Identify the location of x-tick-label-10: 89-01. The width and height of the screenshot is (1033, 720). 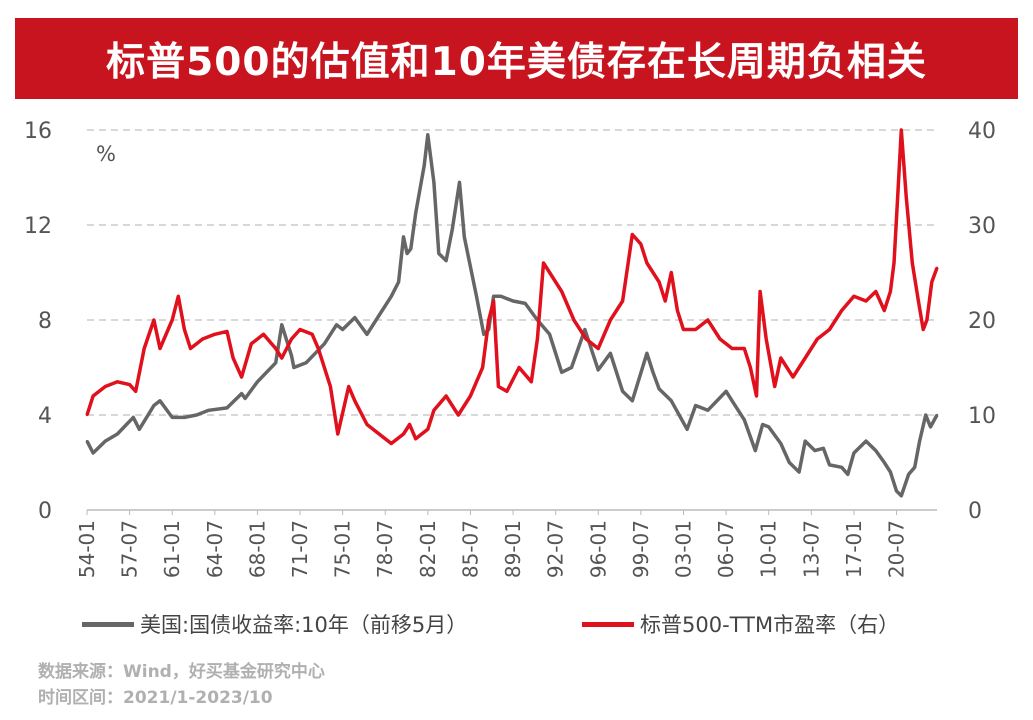
(513, 549).